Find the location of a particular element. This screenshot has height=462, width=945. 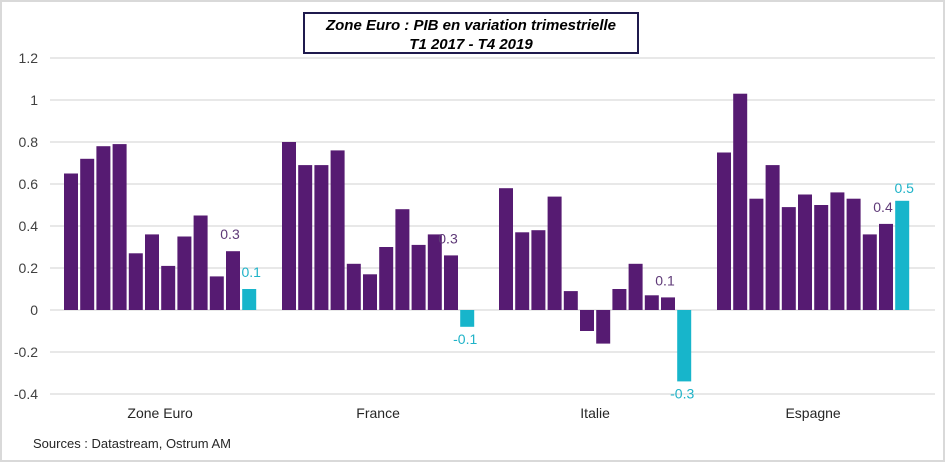

x-category-label: Espagne is located at coordinates (812, 413).